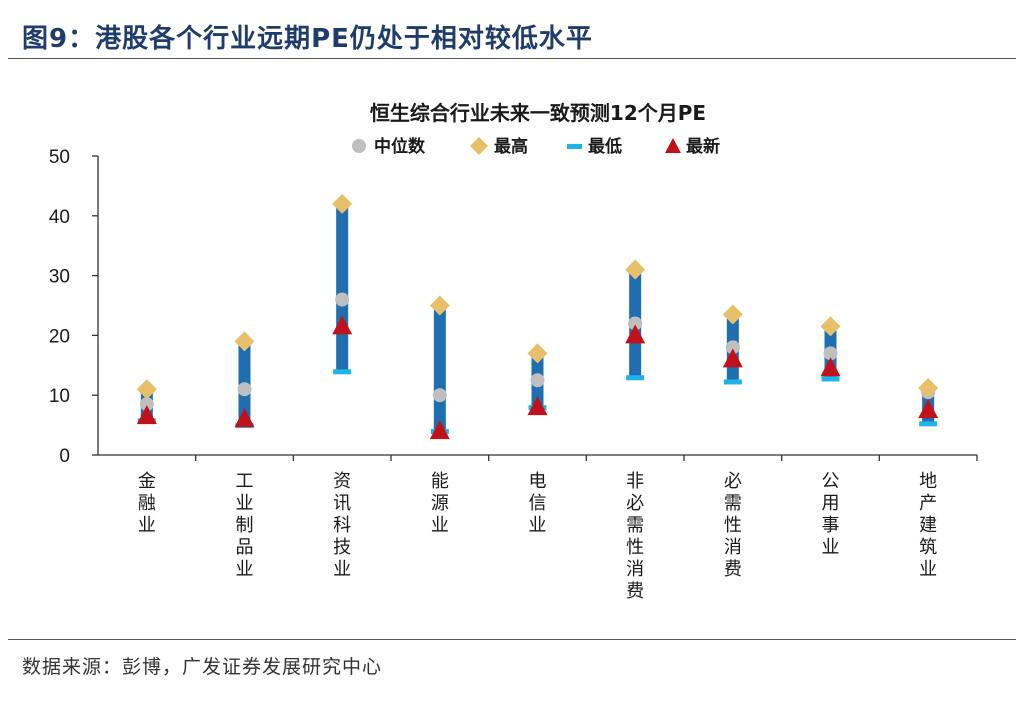  What do you see at coordinates (73, 307) in the screenshot?
I see `y-ticks: 0 10 20 30 40 50` at bounding box center [73, 307].